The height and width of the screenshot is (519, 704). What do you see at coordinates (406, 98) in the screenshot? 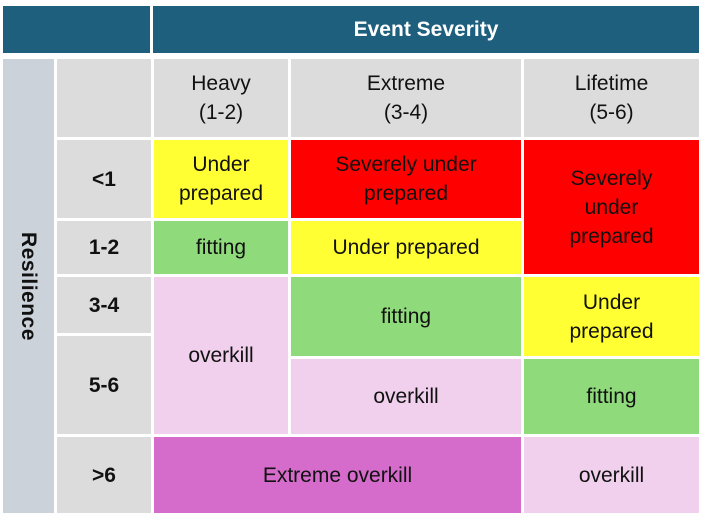
I see `column-header-extreme: Extreme (3-4)` at bounding box center [406, 98].